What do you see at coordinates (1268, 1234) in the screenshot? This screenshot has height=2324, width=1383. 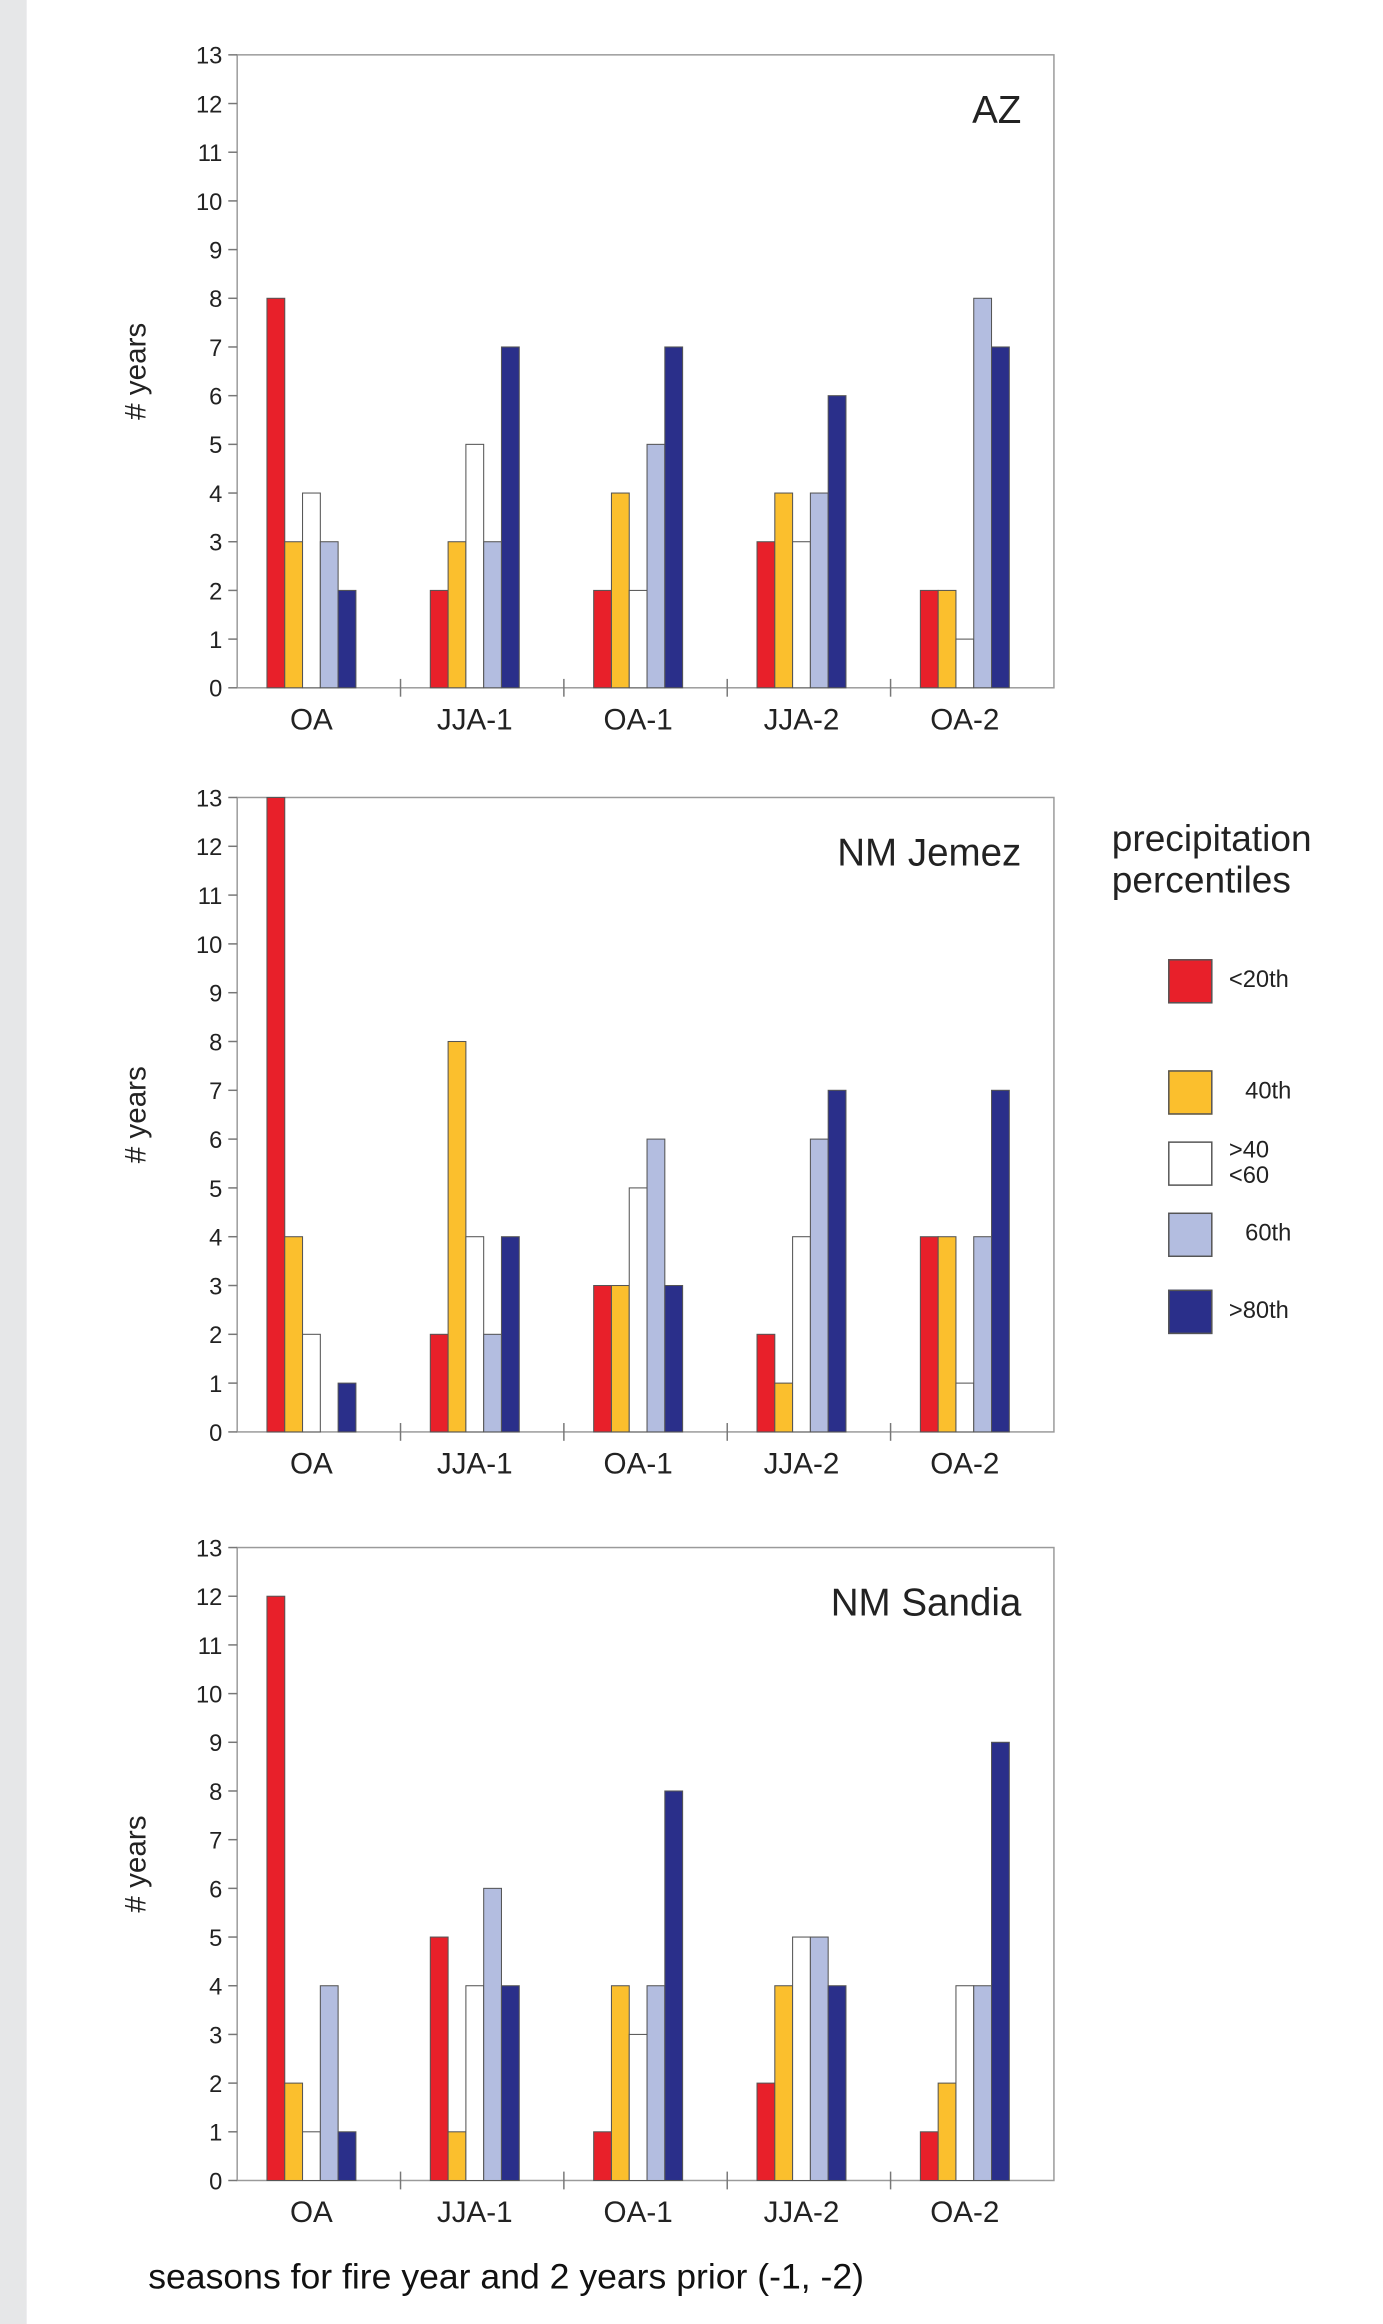 I see `legend-label: 60th` at bounding box center [1268, 1234].